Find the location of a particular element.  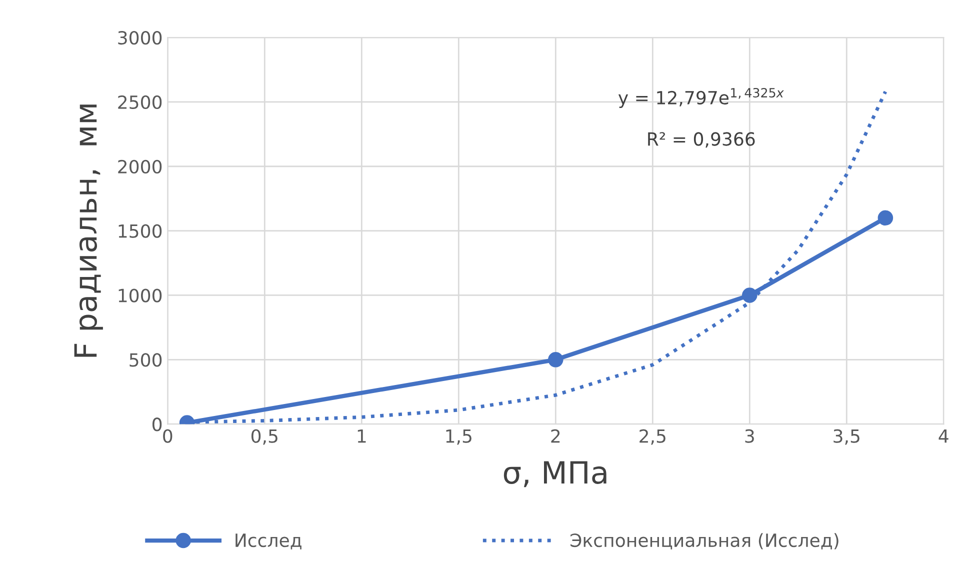

x-tick-label: 2 is located at coordinates (555, 436).